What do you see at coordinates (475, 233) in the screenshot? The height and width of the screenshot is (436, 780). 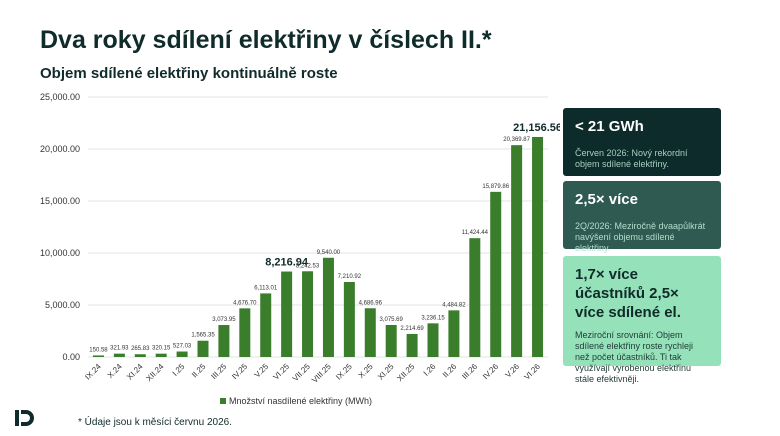 I see `data-label: 11,424.44` at bounding box center [475, 233].